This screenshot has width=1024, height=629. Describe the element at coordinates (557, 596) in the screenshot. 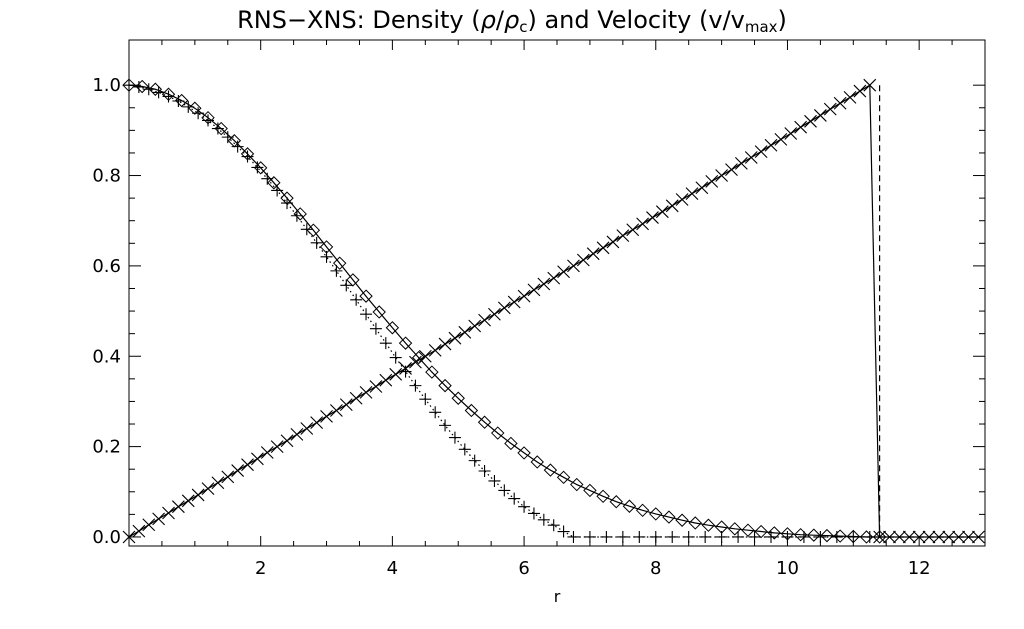

I see `x-axis-label: r` at that location.